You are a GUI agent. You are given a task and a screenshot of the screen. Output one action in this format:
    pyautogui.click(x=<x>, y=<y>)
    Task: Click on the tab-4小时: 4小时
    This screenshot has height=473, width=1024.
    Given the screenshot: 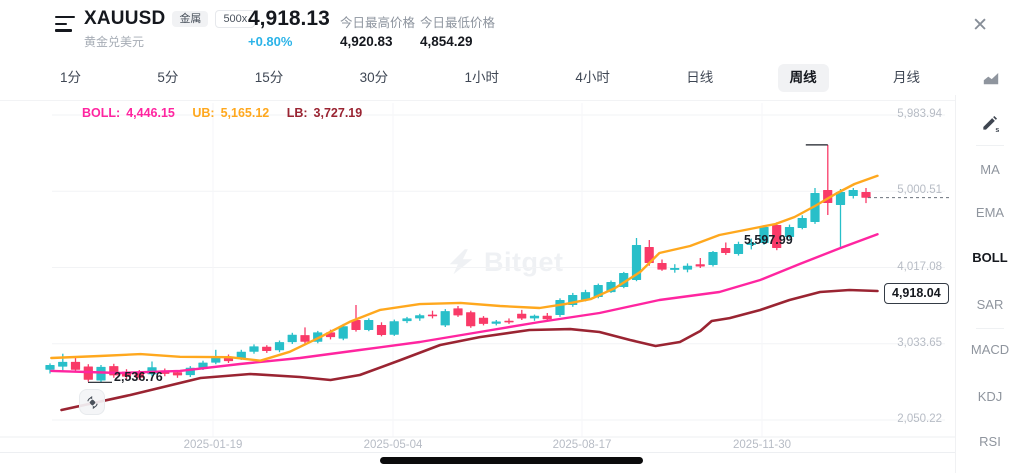 What is the action you would take?
    pyautogui.click(x=592, y=78)
    